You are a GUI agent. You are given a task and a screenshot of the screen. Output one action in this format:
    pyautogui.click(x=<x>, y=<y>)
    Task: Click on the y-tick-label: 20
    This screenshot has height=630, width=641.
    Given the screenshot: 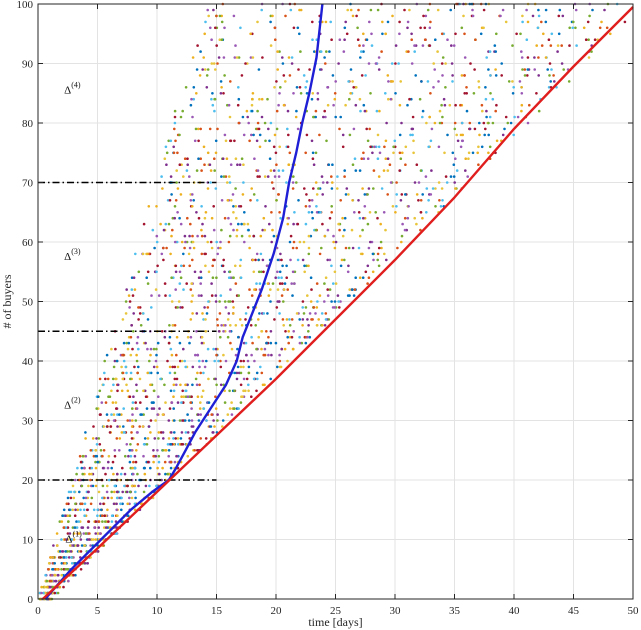 What is the action you would take?
    pyautogui.click(x=28, y=481)
    